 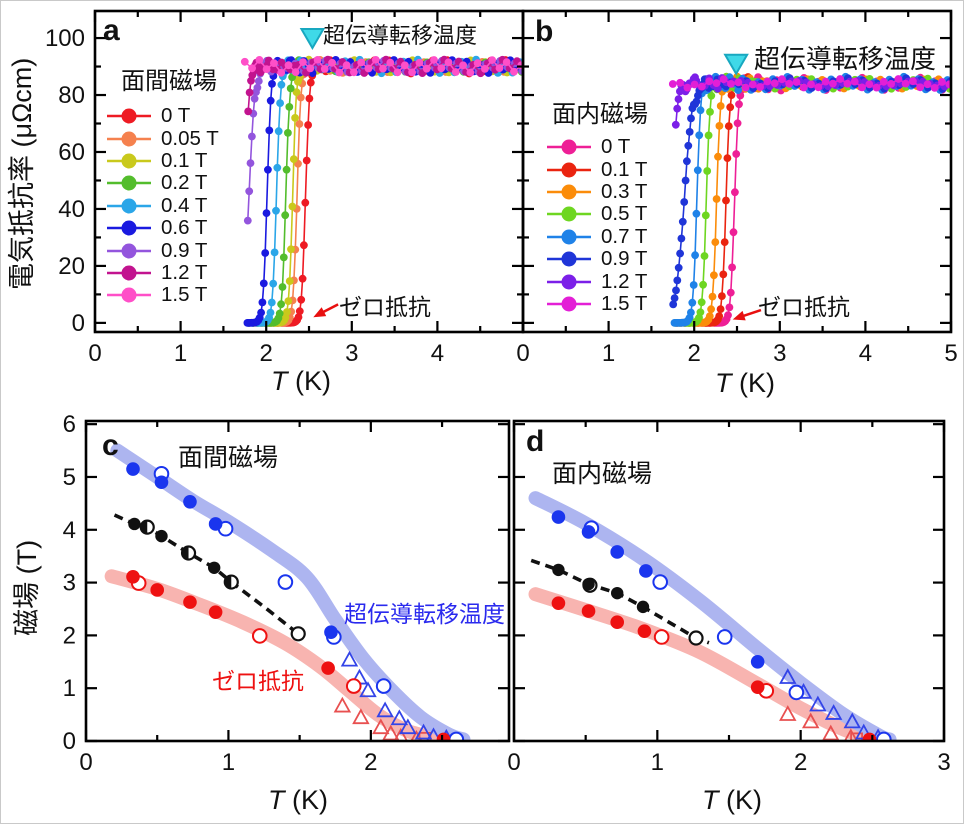 What do you see at coordinates (71, 95) in the screenshot?
I see `svg-text: 80` at bounding box center [71, 95].